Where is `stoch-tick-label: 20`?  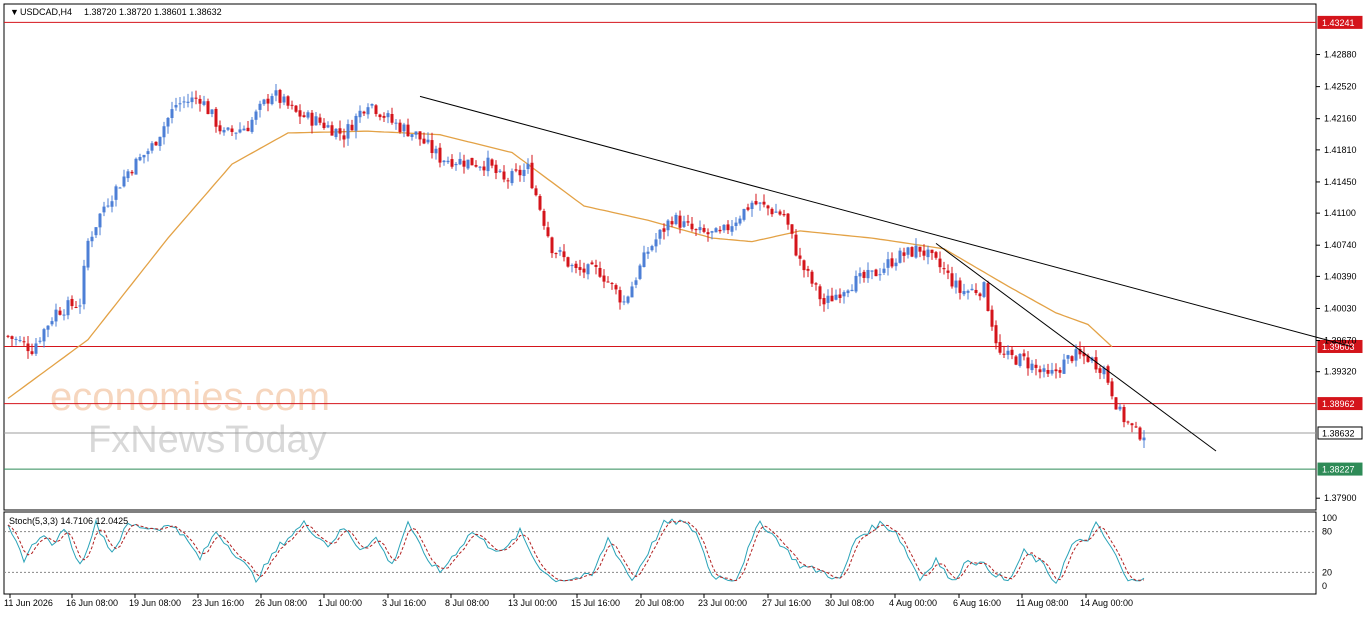
stoch-tick-label: 20 is located at coordinates (1327, 572).